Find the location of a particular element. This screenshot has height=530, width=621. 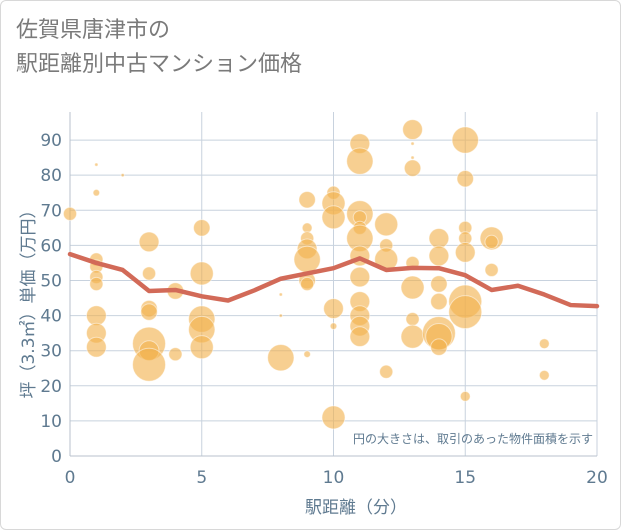

bubble-size-note: 円の大きさは、取引のあった物件面積を示す is located at coordinates (473, 438).